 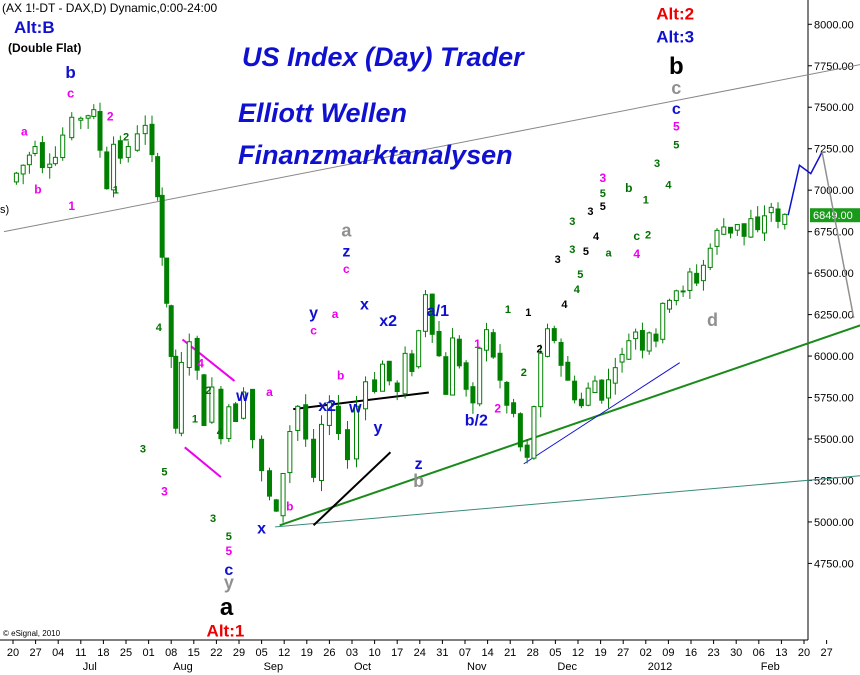 What do you see at coordinates (675, 13) in the screenshot?
I see `alt-label: Alt:2` at bounding box center [675, 13].